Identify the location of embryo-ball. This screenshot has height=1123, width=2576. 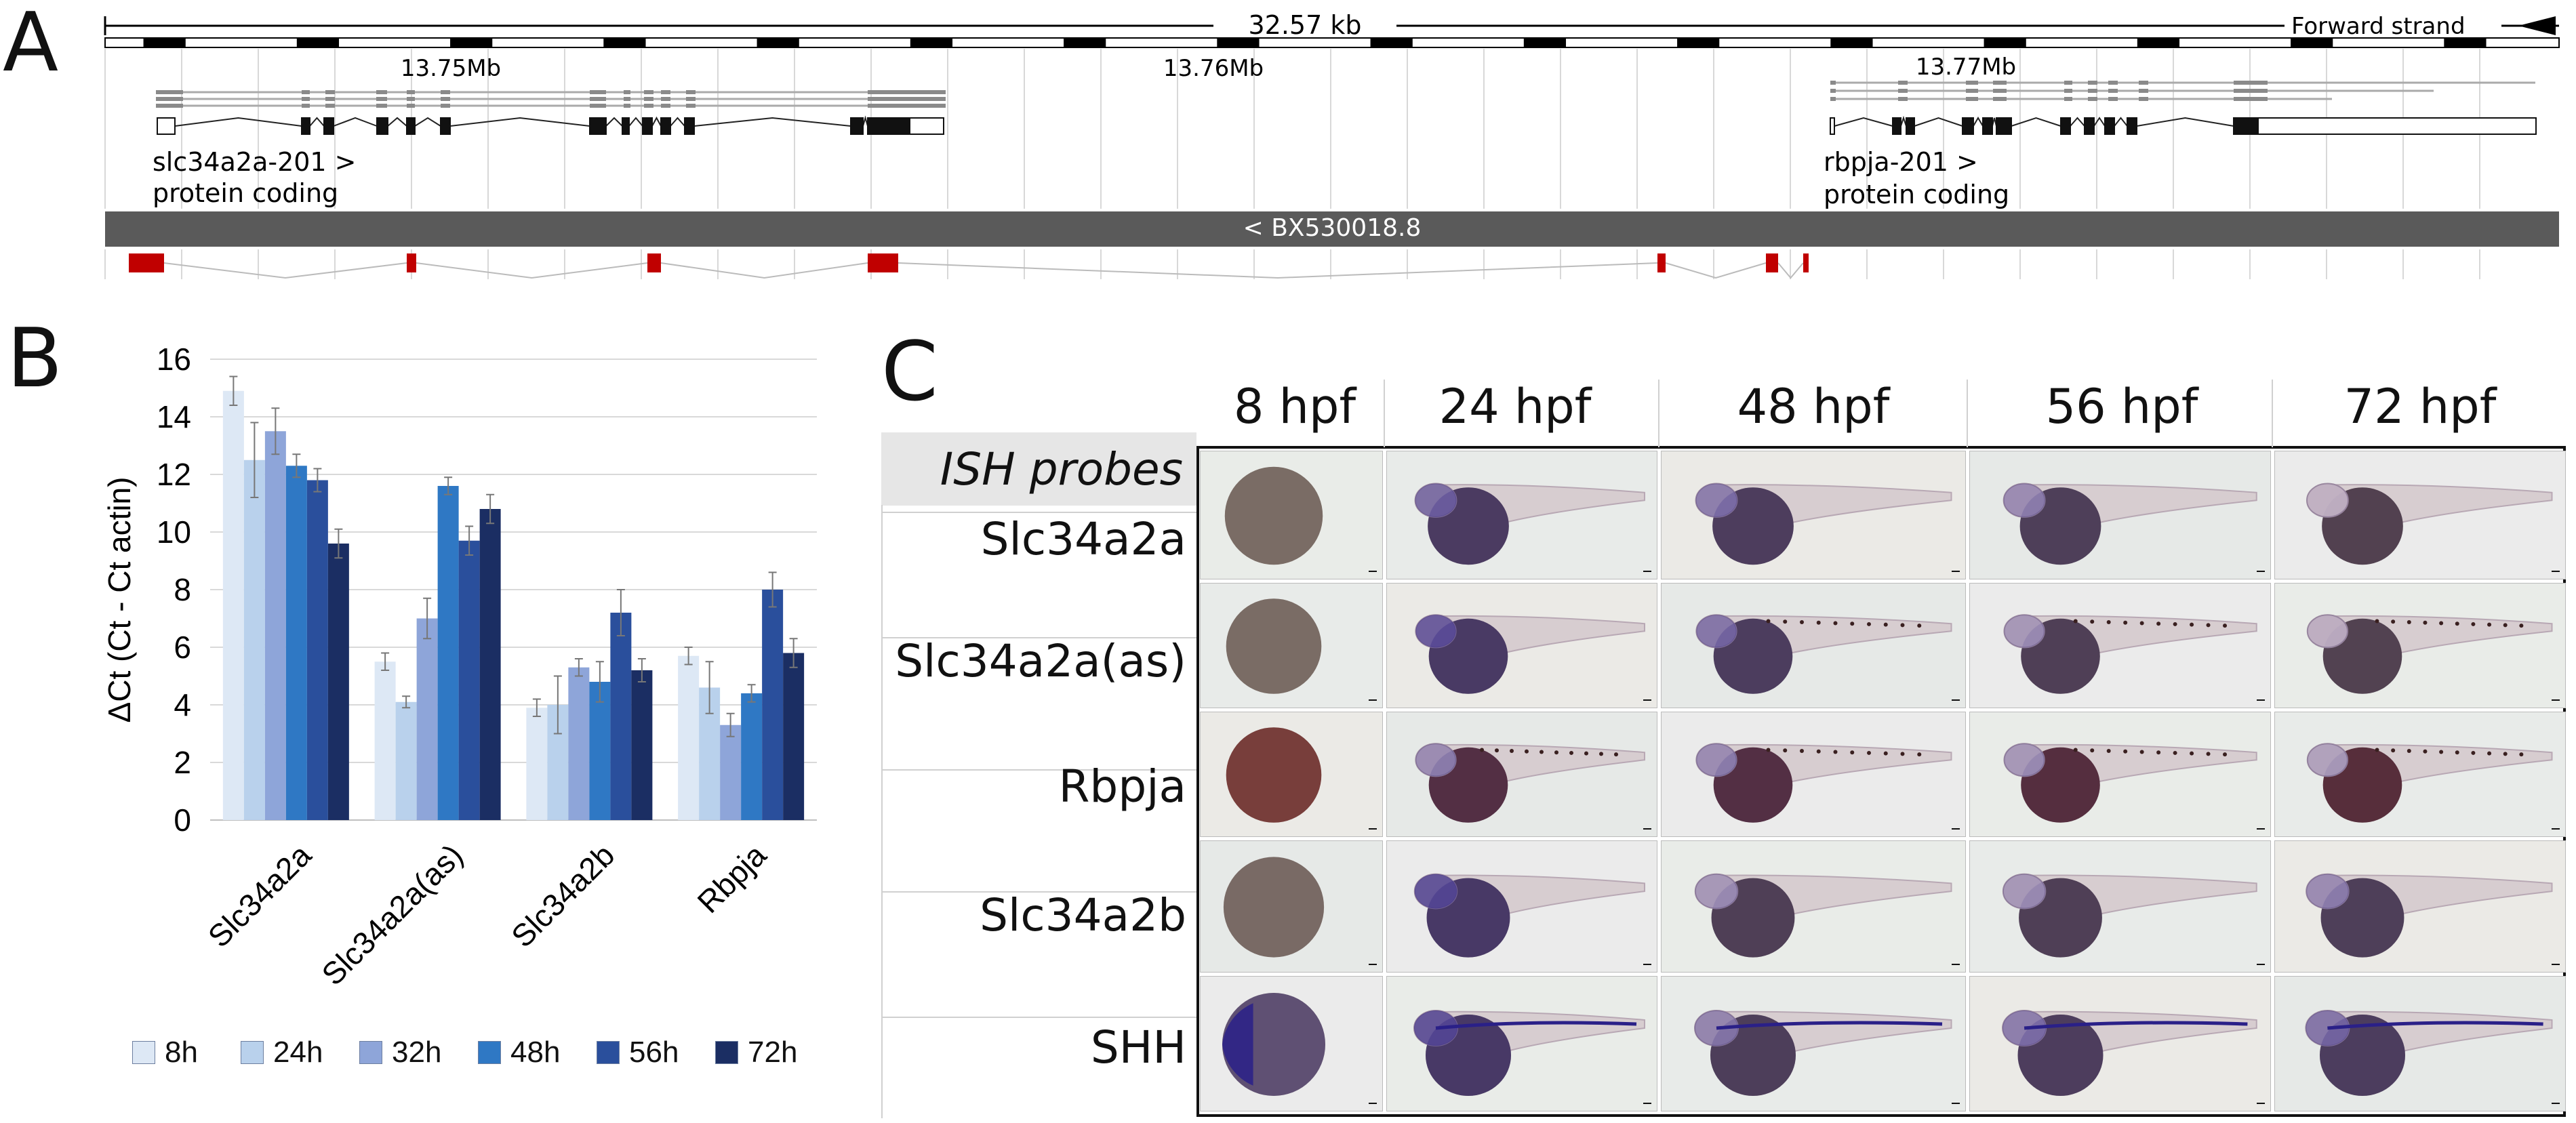
(1274, 775).